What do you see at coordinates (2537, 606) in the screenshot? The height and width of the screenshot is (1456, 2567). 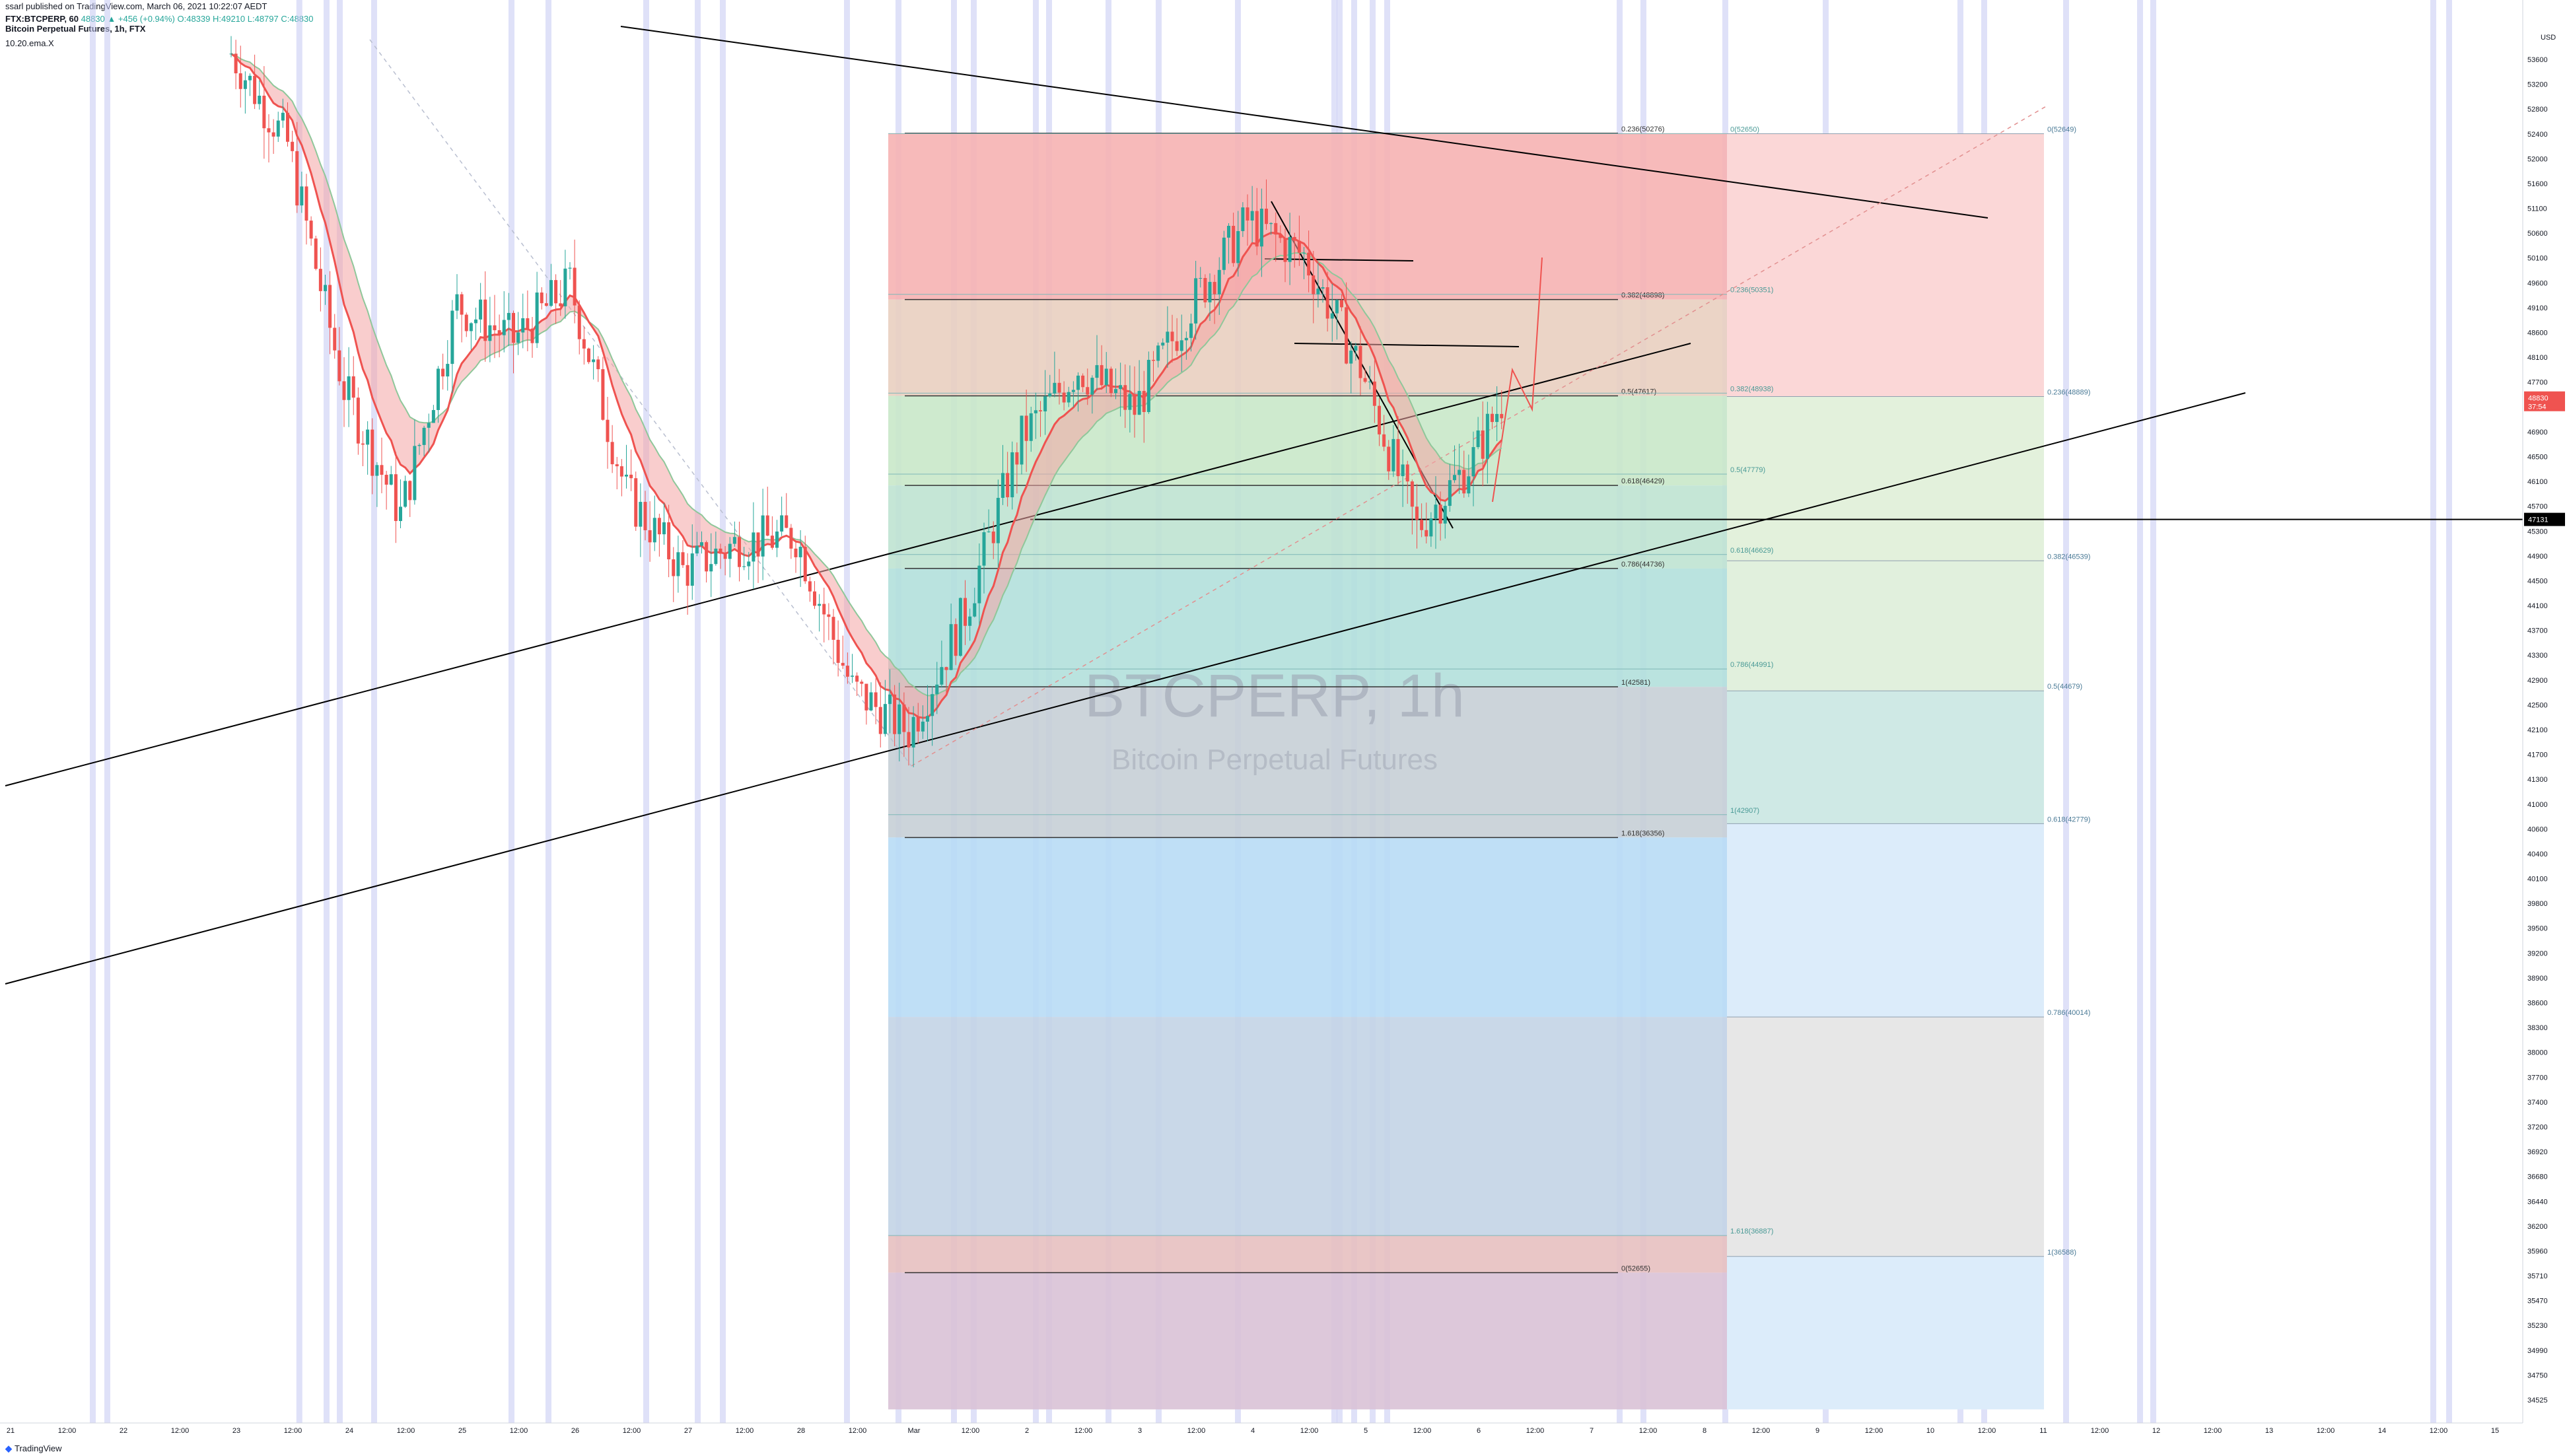 I see `price-tick-label: 44100` at bounding box center [2537, 606].